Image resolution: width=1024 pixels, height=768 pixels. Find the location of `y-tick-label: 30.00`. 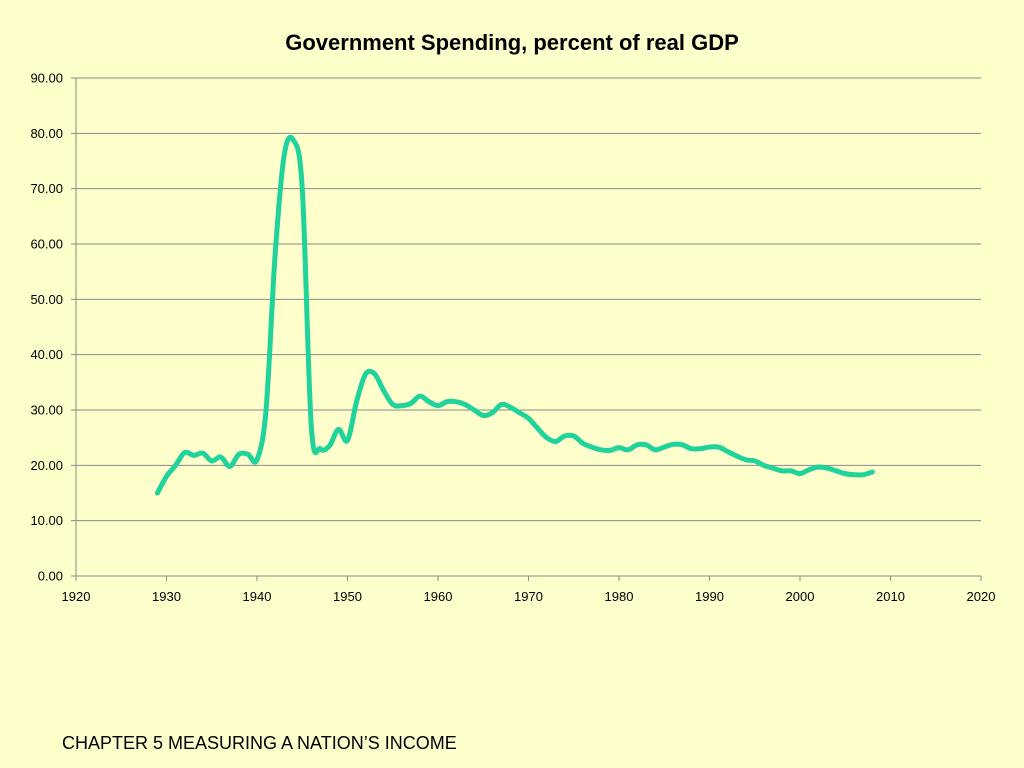

y-tick-label: 30.00 is located at coordinates (46, 410).